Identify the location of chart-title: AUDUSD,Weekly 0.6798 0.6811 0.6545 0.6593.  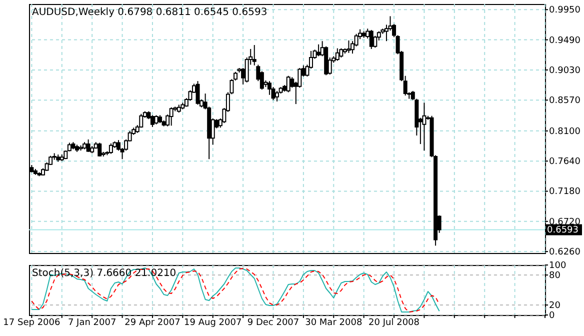
(150, 12).